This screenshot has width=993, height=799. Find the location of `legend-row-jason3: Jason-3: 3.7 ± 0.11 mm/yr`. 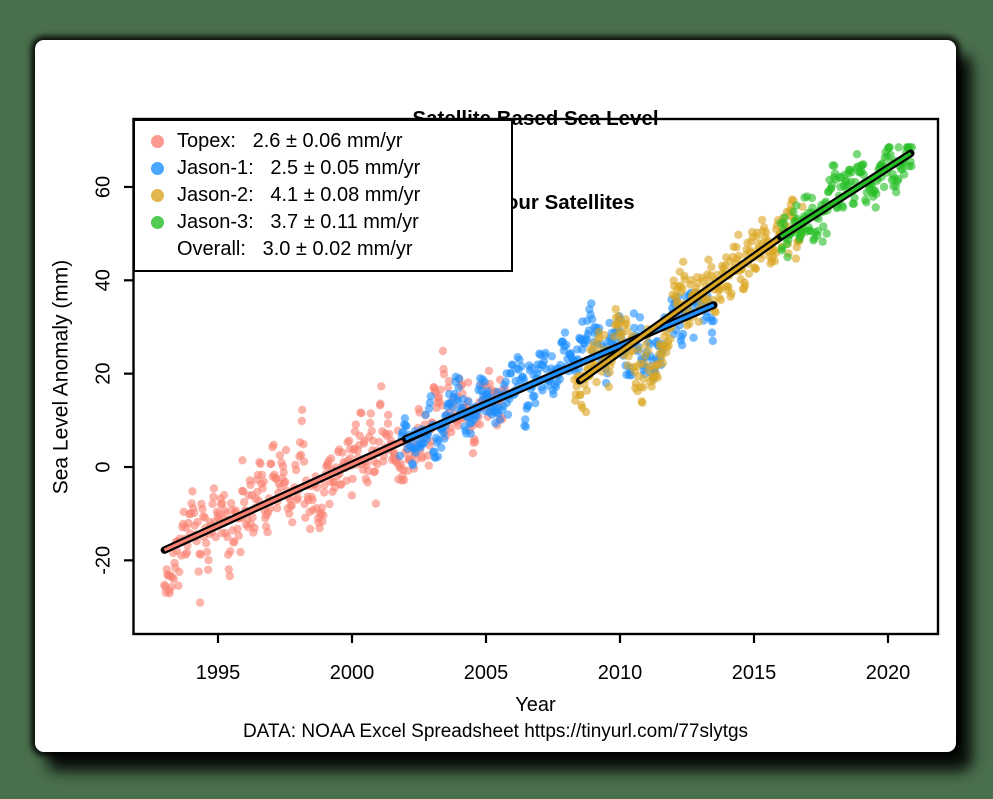

legend-row-jason3: Jason-3: 3.7 ± 0.11 mm/yr is located at coordinates (331, 222).